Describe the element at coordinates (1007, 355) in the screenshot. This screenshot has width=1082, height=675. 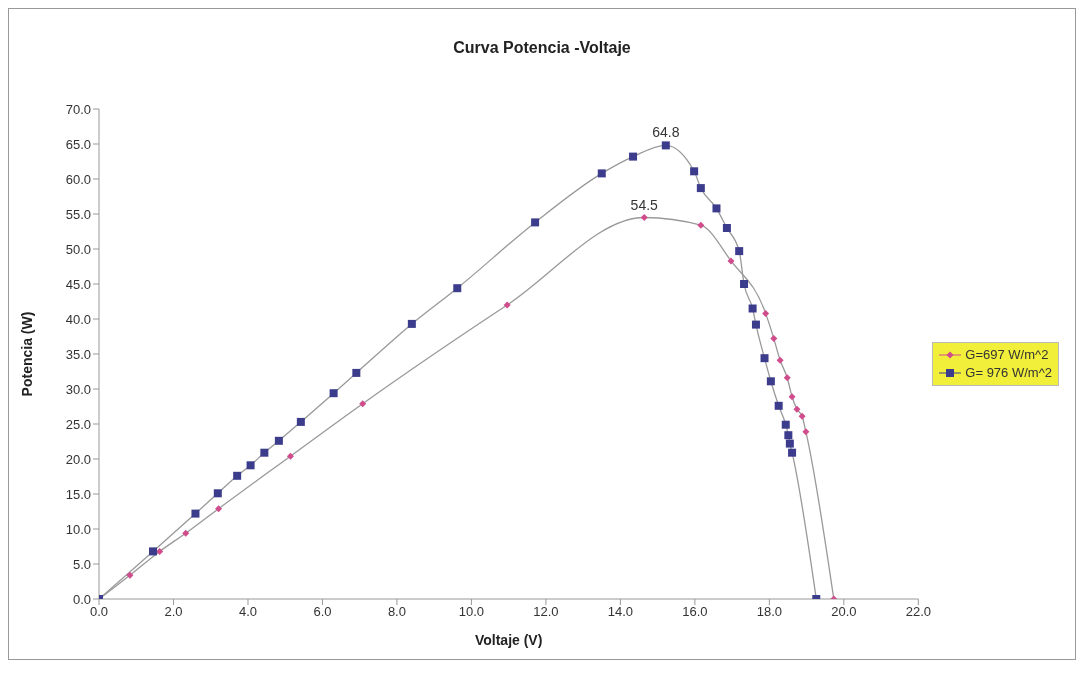
I see `legend-label: G=697 W/m^2` at that location.